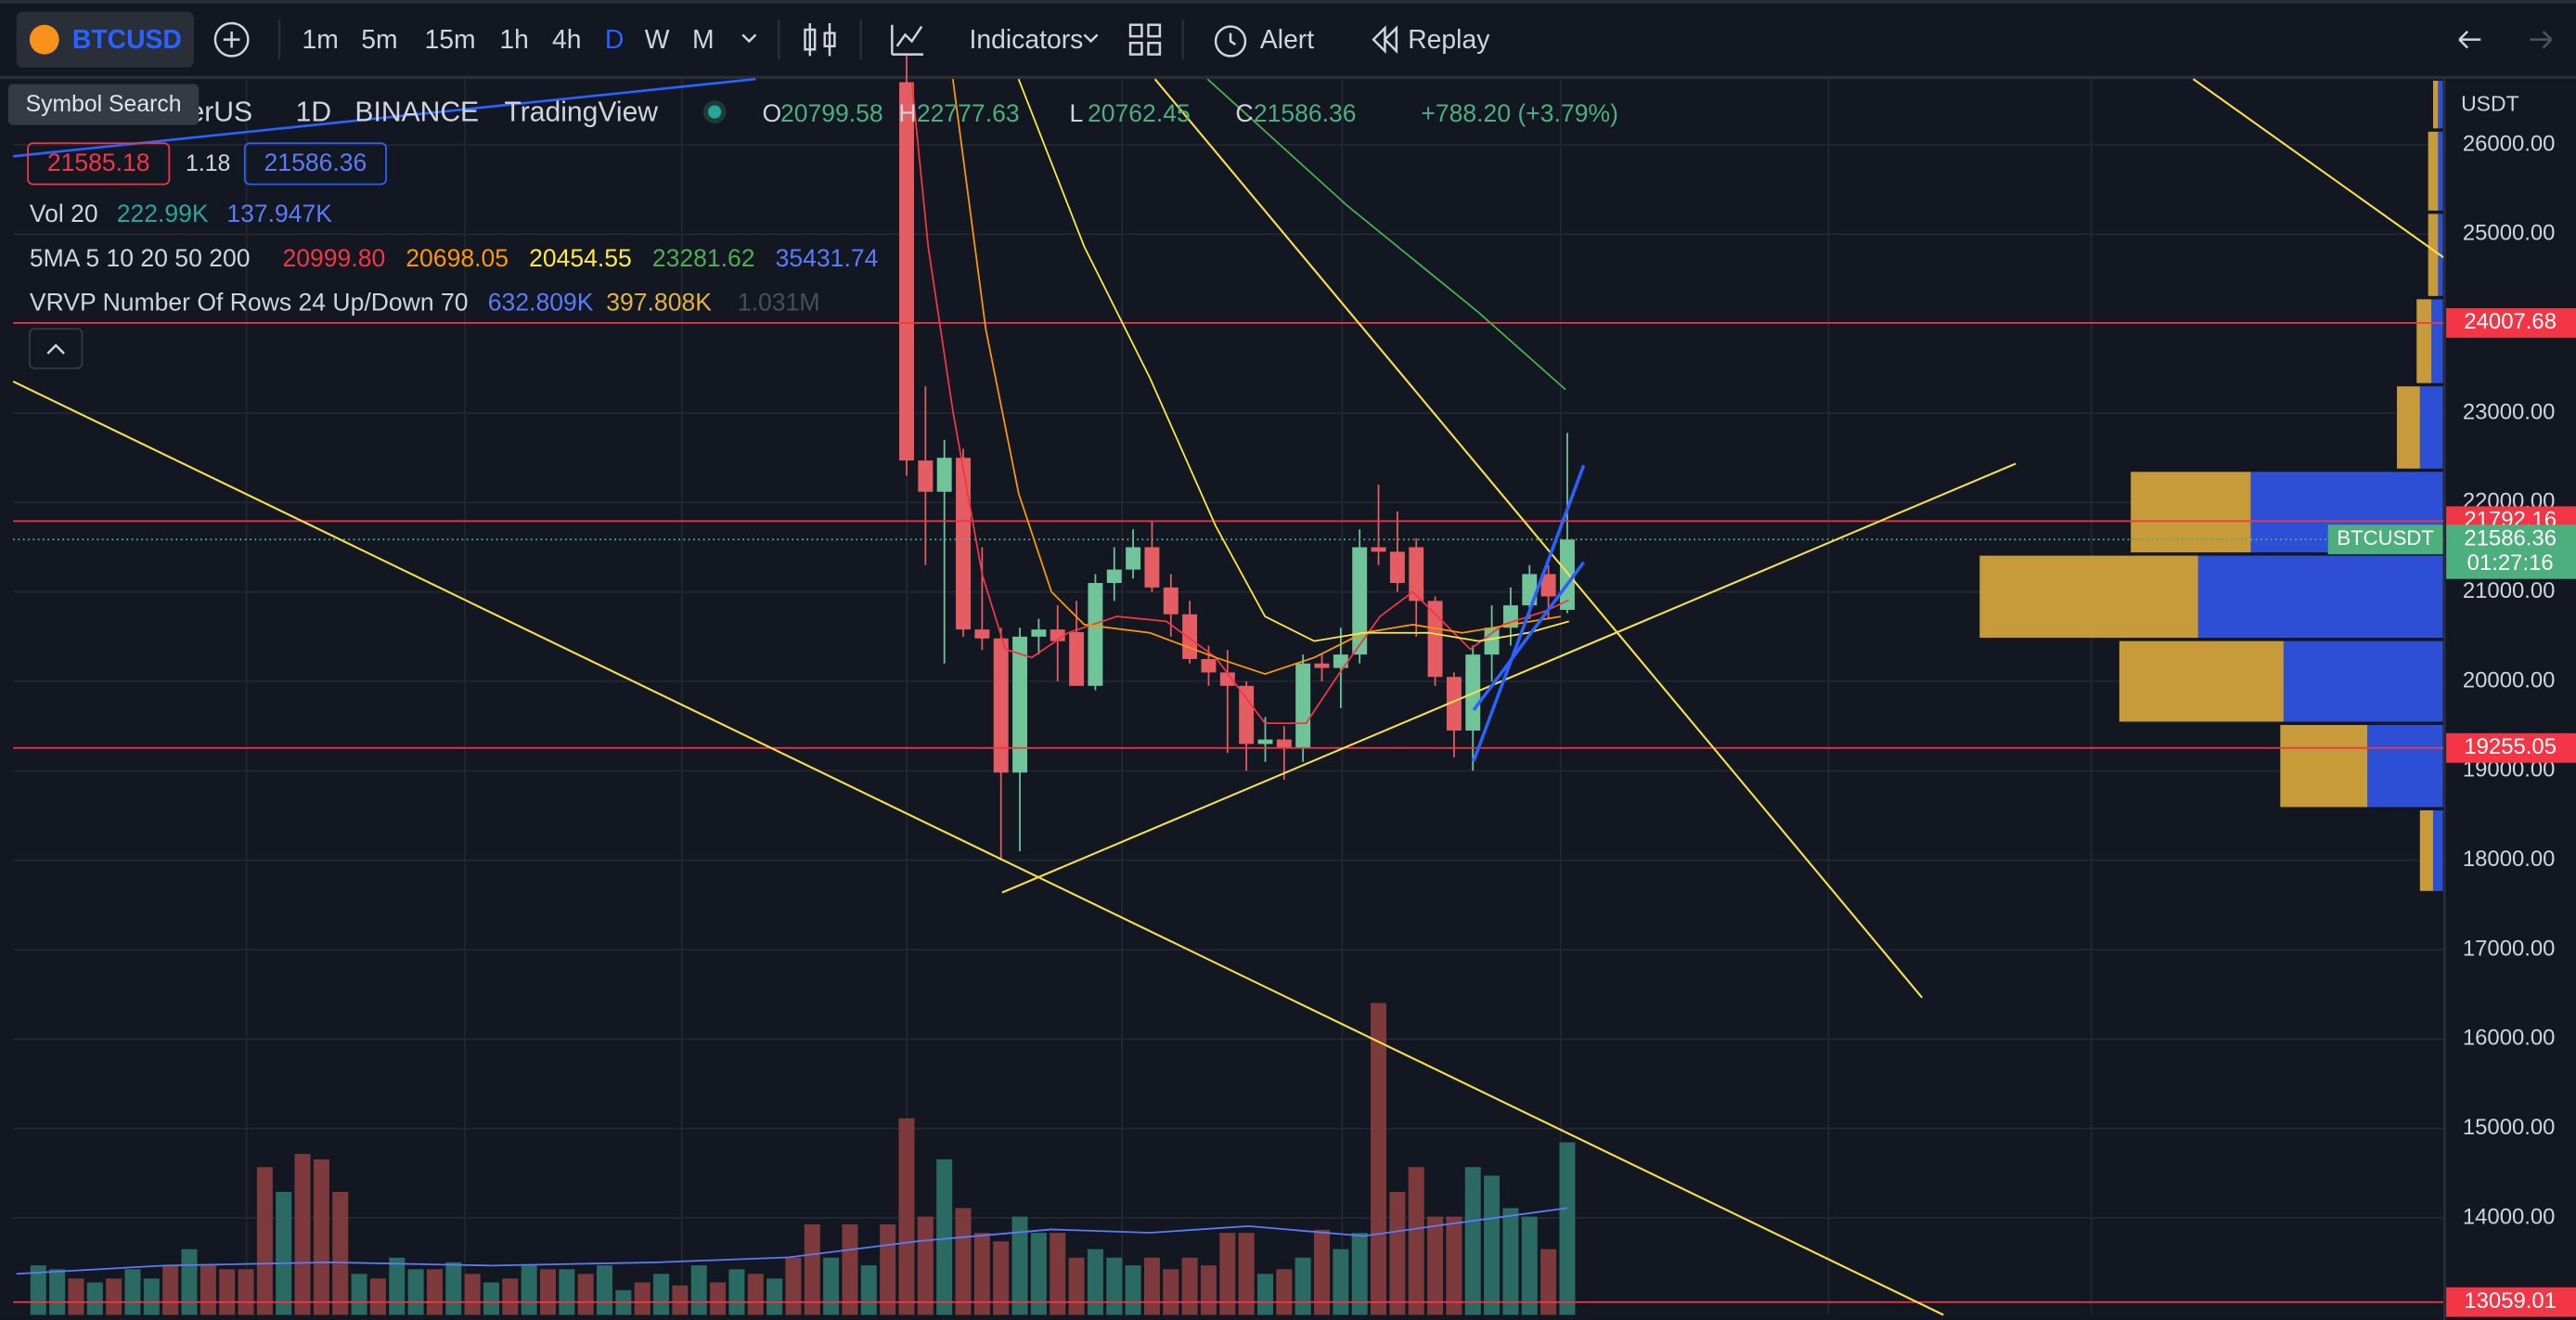 This screenshot has height=1320, width=2576. I want to click on ohlc-value: 22777.63, so click(969, 113).